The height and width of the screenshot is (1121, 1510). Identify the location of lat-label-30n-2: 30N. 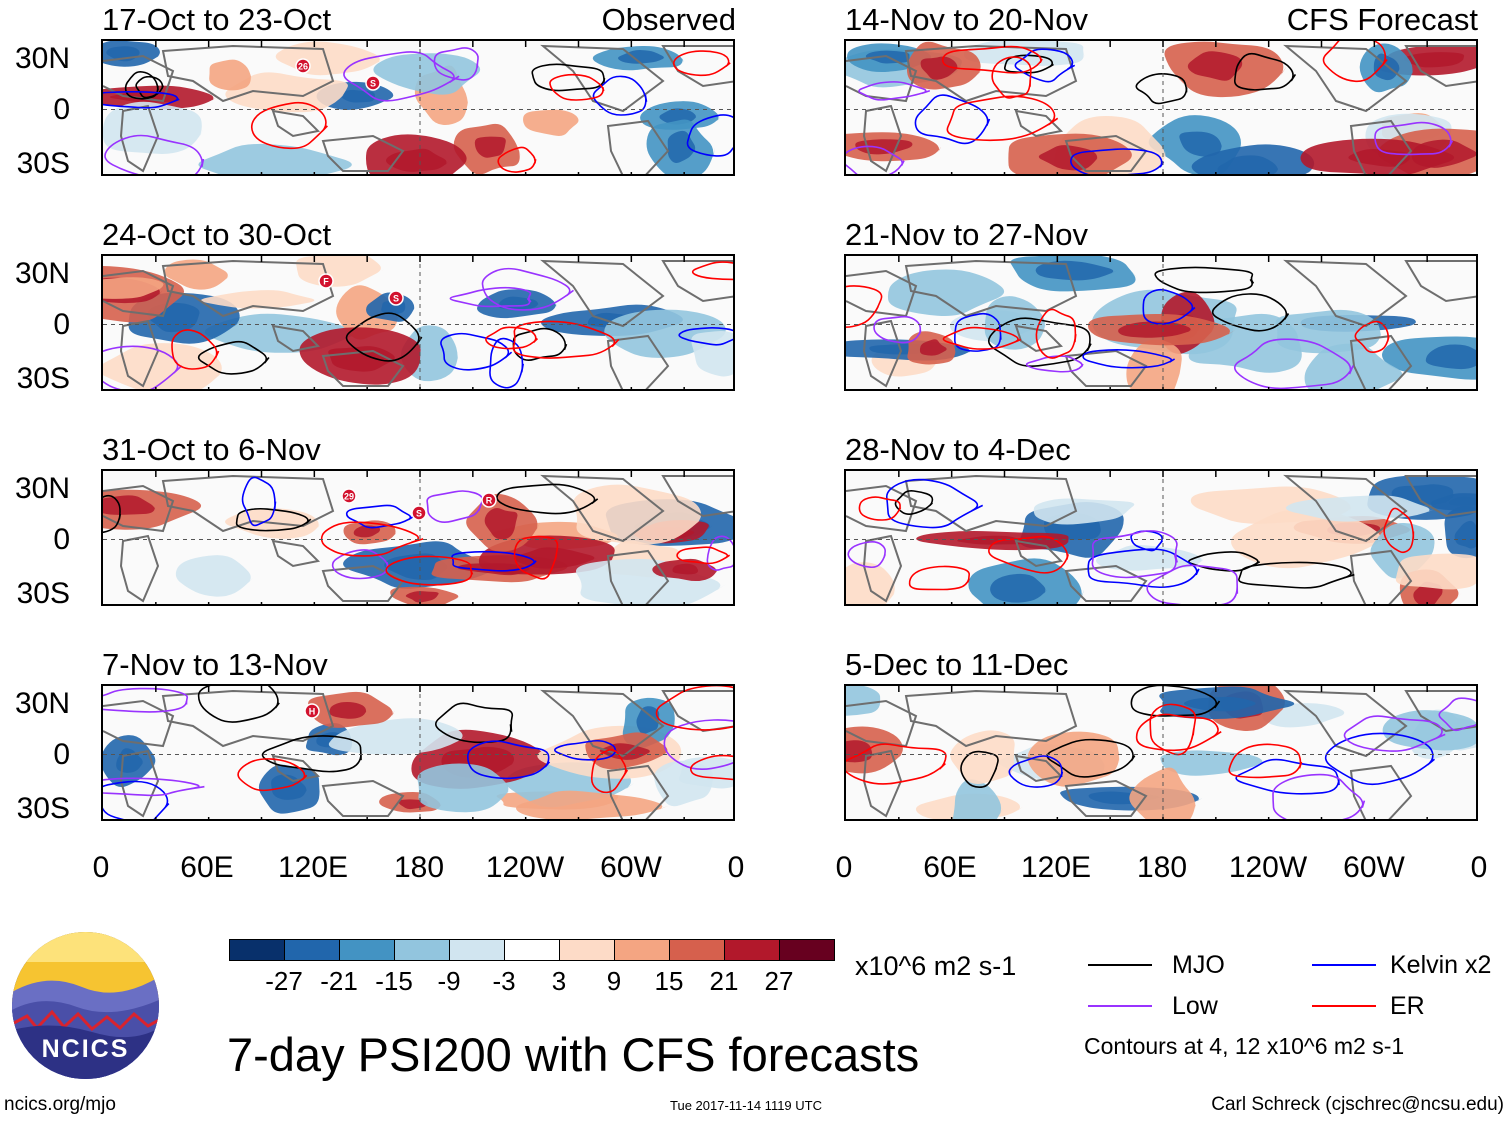
(42, 273).